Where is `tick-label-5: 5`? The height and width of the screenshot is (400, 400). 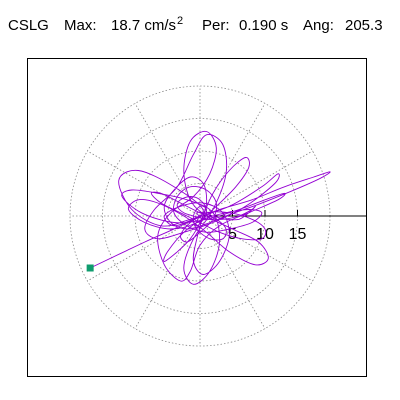
tick-label-5: 5 is located at coordinates (232, 234).